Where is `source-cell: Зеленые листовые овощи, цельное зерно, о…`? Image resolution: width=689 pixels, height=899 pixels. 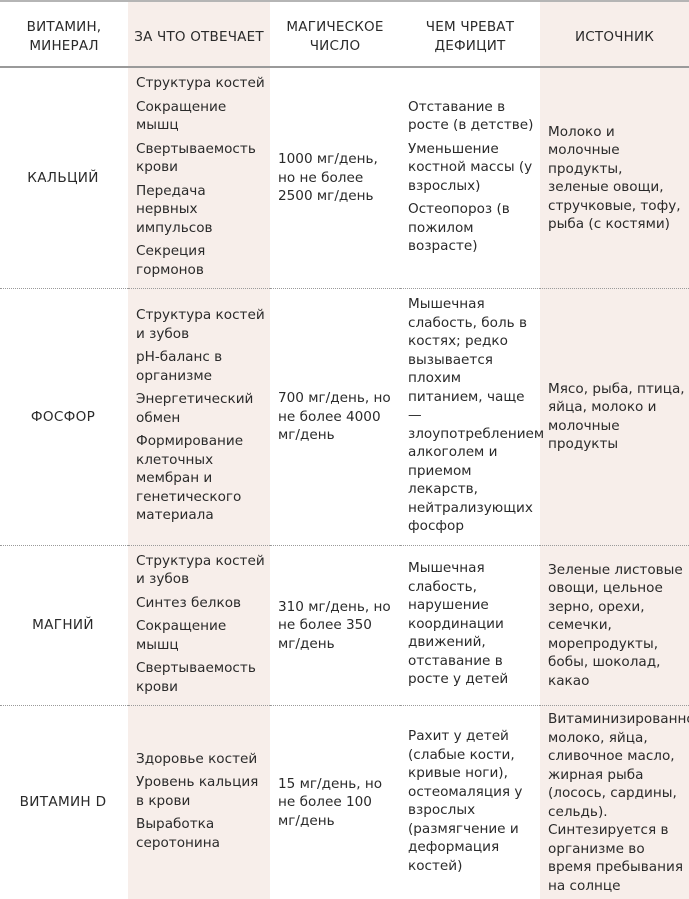
source-cell: Зеленые листовые овощи, цельное зерно, о… is located at coordinates (614, 625).